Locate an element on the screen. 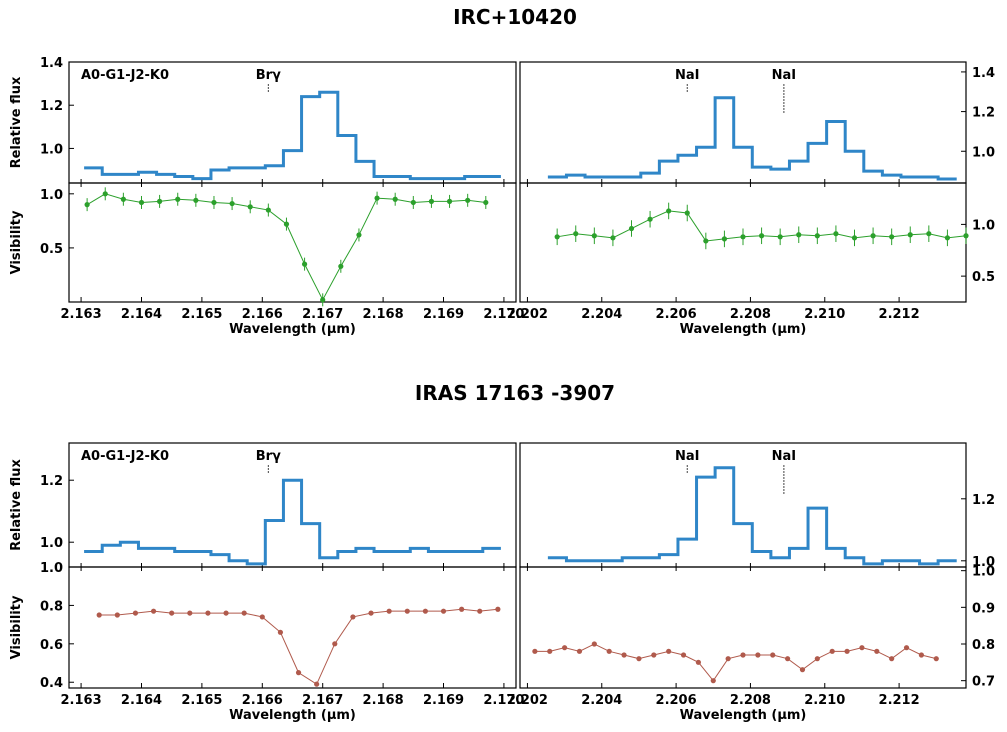 This screenshot has width=1007, height=732. y-tick-label: 0.7 is located at coordinates (983, 682).